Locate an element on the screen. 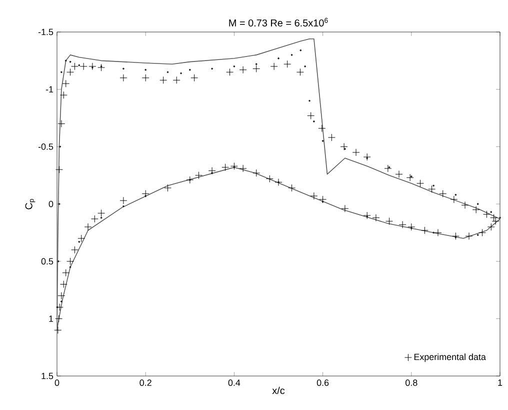  x-tick-label: 0.8 is located at coordinates (412, 383).